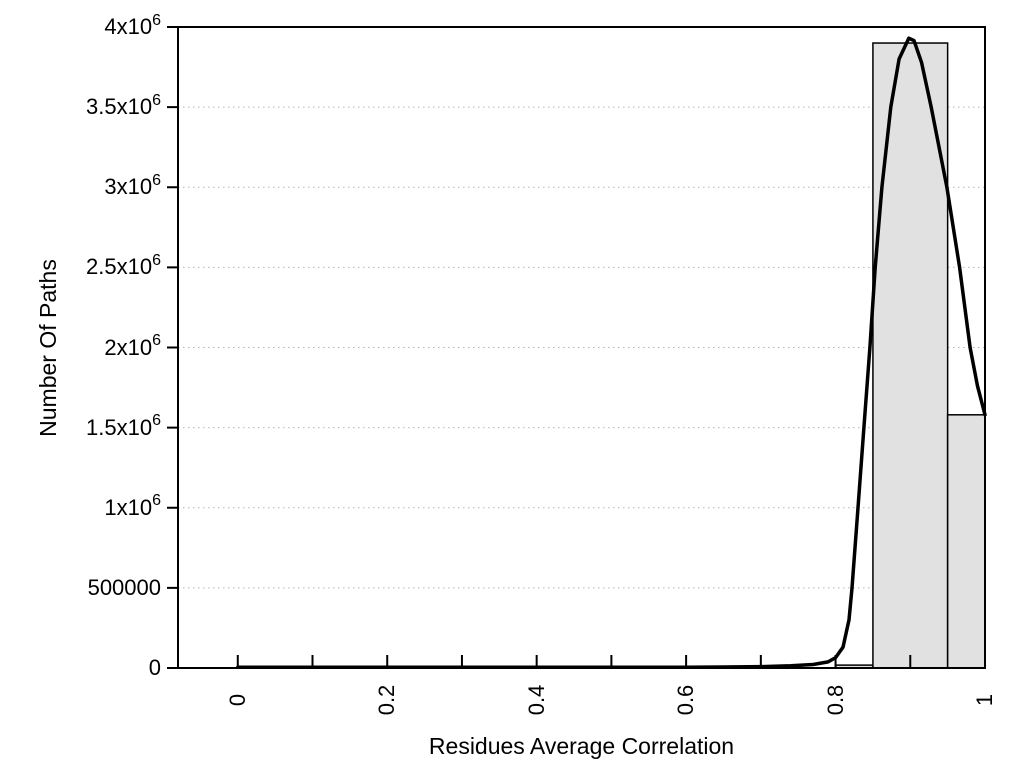 This screenshot has width=1024, height=768. Describe the element at coordinates (132, 25) in the screenshot. I see `y-tick-label: 4x10⁶` at that location.